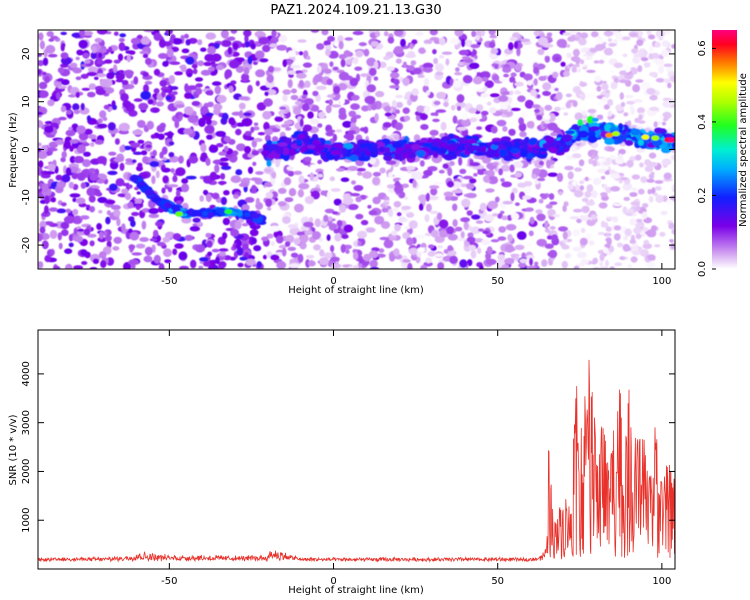 Image resolution: width=750 pixels, height=600 pixels. Describe the element at coordinates (497, 581) in the screenshot. I see `x-tick-label: 50` at that location.